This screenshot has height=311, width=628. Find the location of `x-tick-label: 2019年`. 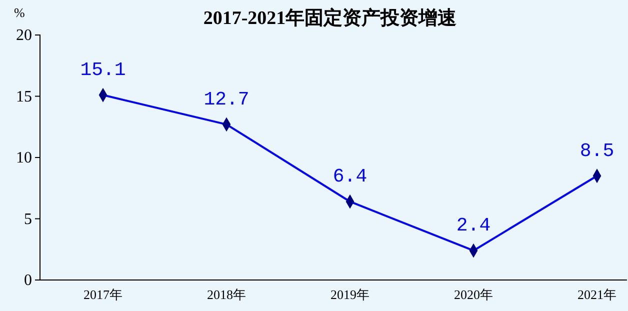

x-tick-label: 2019年 is located at coordinates (350, 294).